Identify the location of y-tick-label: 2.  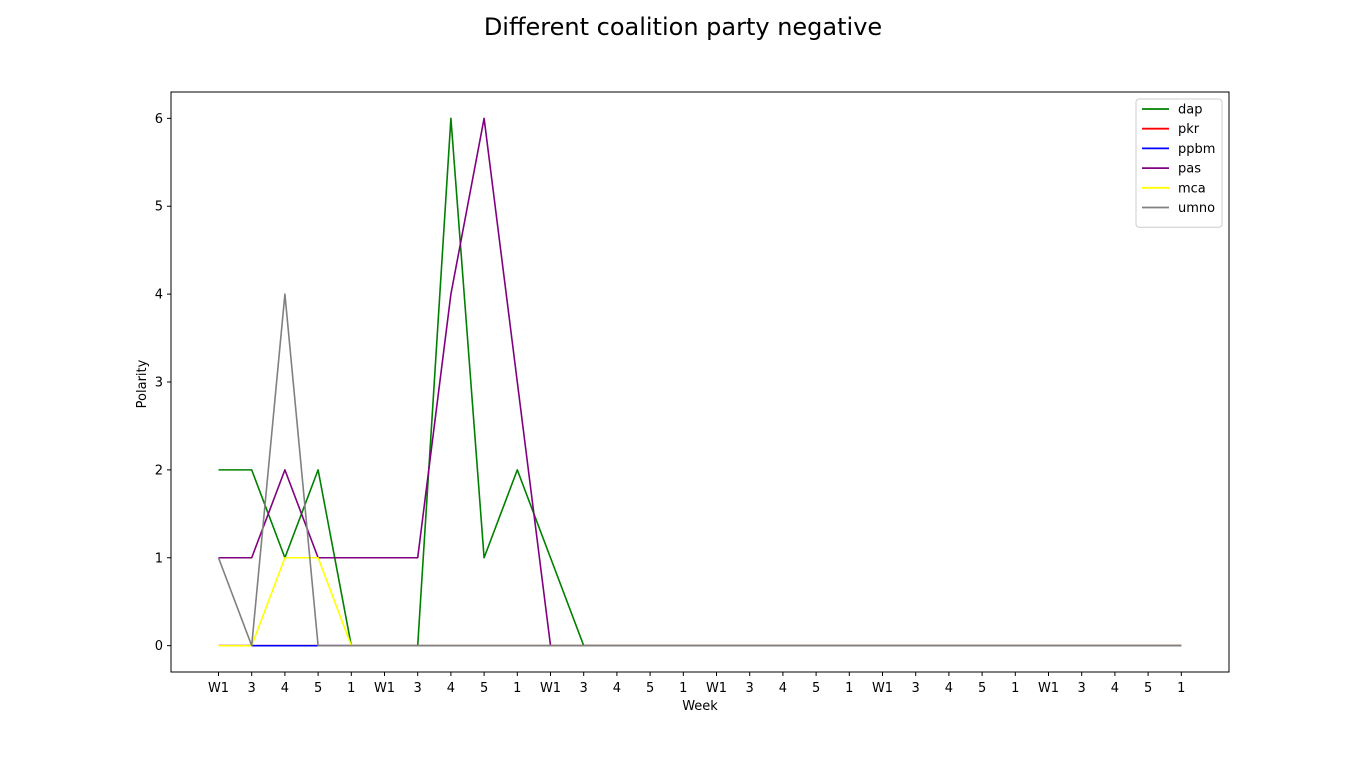
(159, 470).